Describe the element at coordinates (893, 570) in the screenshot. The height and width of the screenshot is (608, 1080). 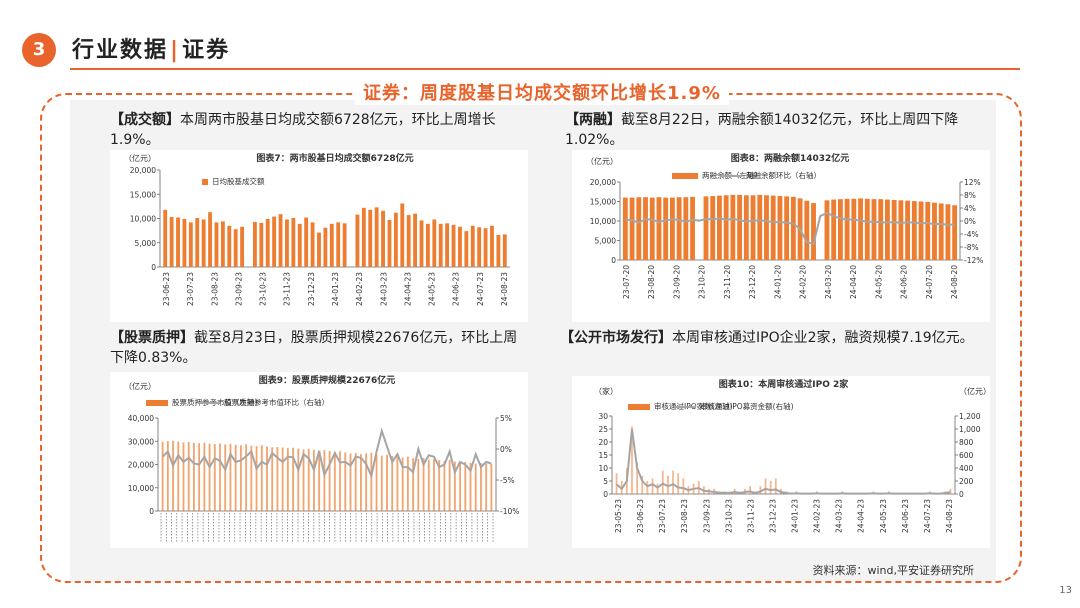
I see `source-note: 资料来源：wind,平安证券研究所` at that location.